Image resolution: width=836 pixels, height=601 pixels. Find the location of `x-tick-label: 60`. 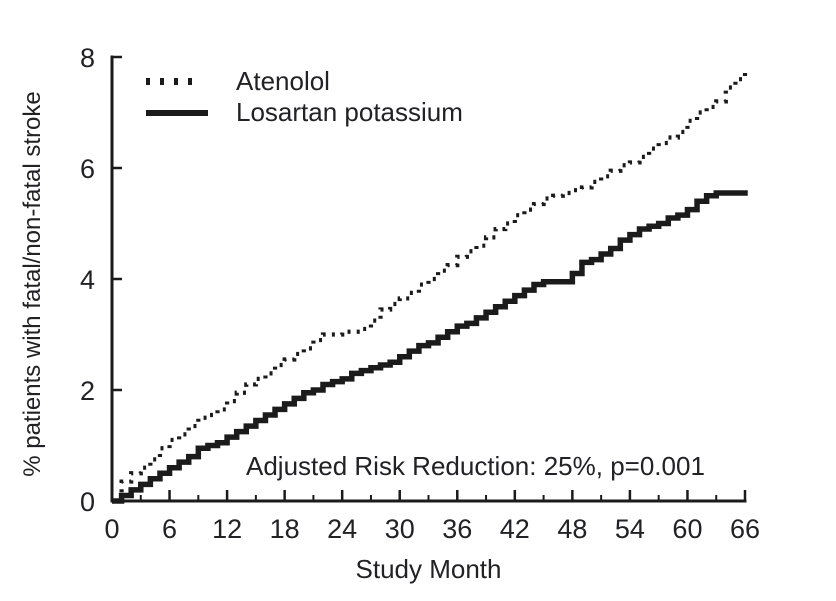

x-tick-label: 60 is located at coordinates (687, 529).